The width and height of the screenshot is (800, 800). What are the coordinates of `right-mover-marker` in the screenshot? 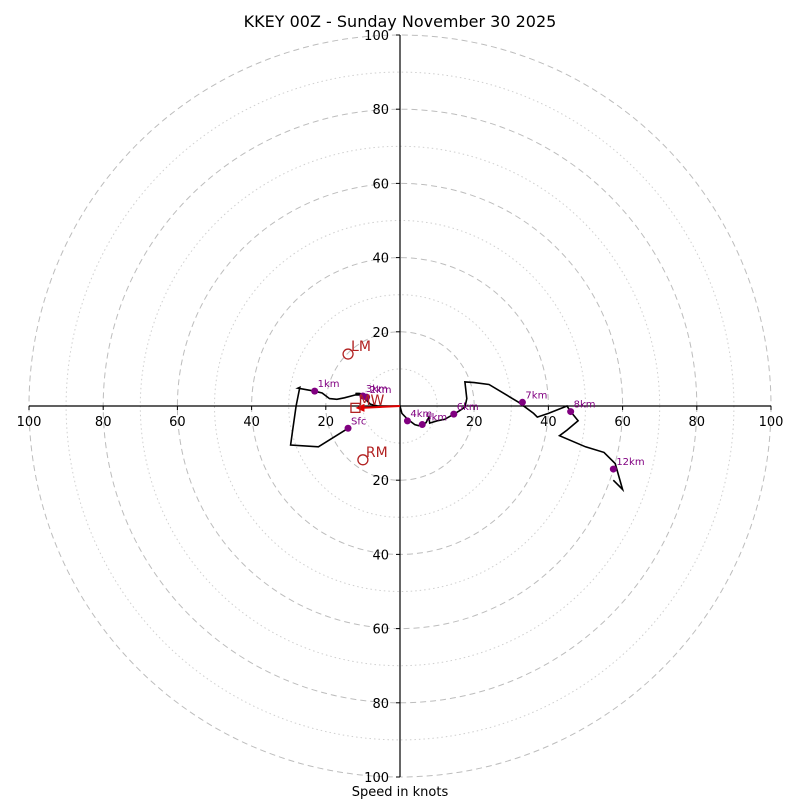 It's located at (363, 460).